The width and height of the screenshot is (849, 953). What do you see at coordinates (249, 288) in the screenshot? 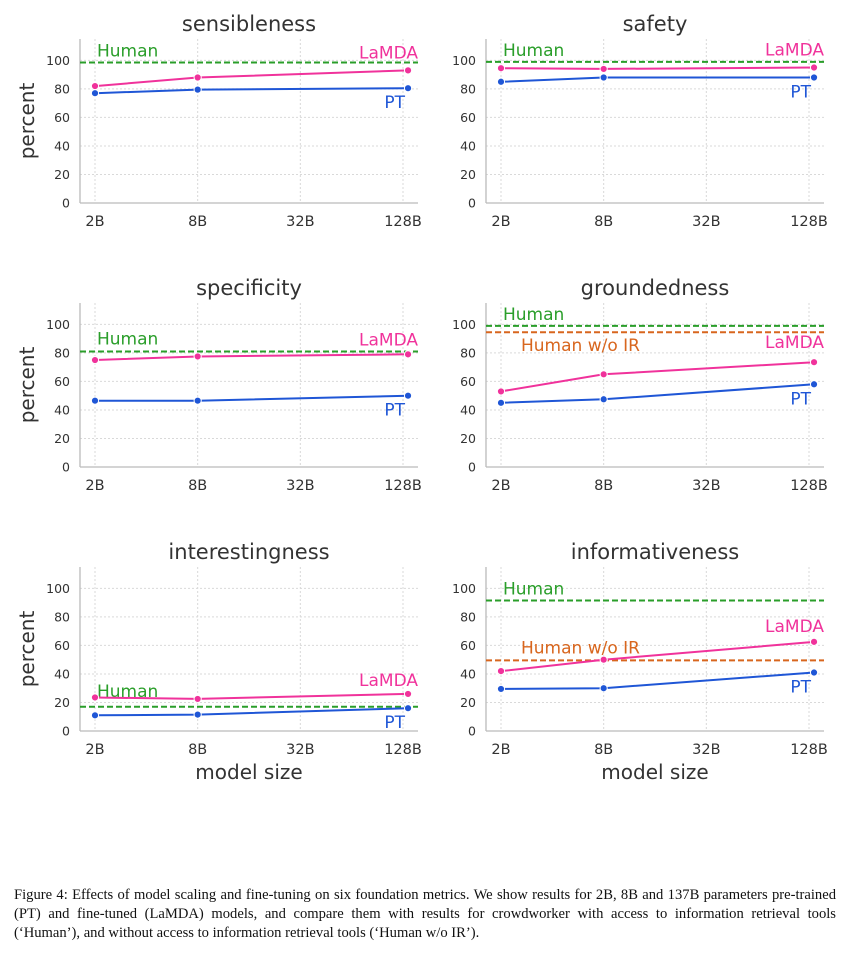
I see `chart-title: specificity` at bounding box center [249, 288].